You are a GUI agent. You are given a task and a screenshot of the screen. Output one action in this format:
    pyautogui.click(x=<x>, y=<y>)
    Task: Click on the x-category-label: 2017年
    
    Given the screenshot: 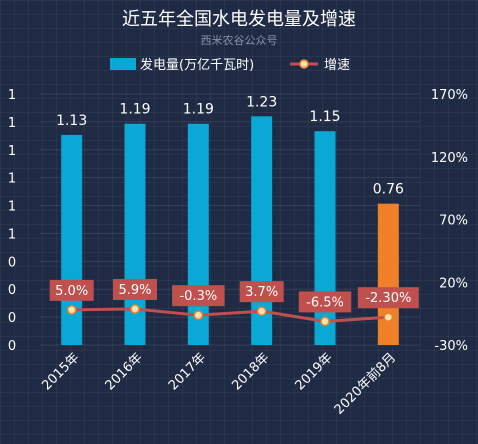 What is the action you would take?
    pyautogui.click(x=187, y=371)
    